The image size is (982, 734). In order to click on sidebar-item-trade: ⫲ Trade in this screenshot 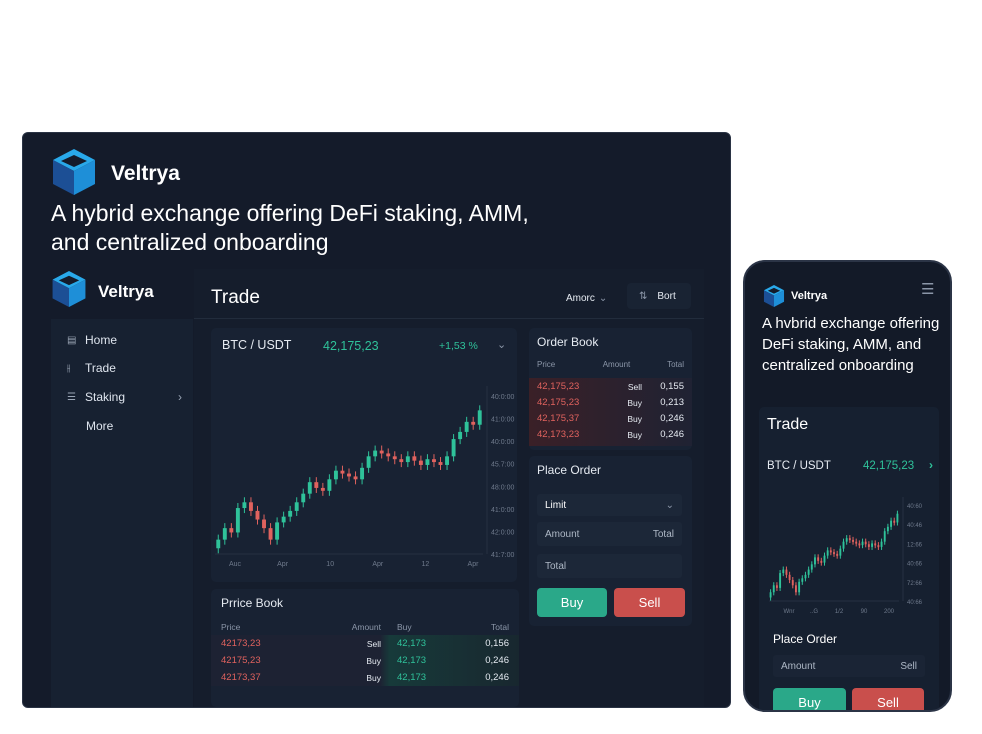, I will do `click(91, 368)`.